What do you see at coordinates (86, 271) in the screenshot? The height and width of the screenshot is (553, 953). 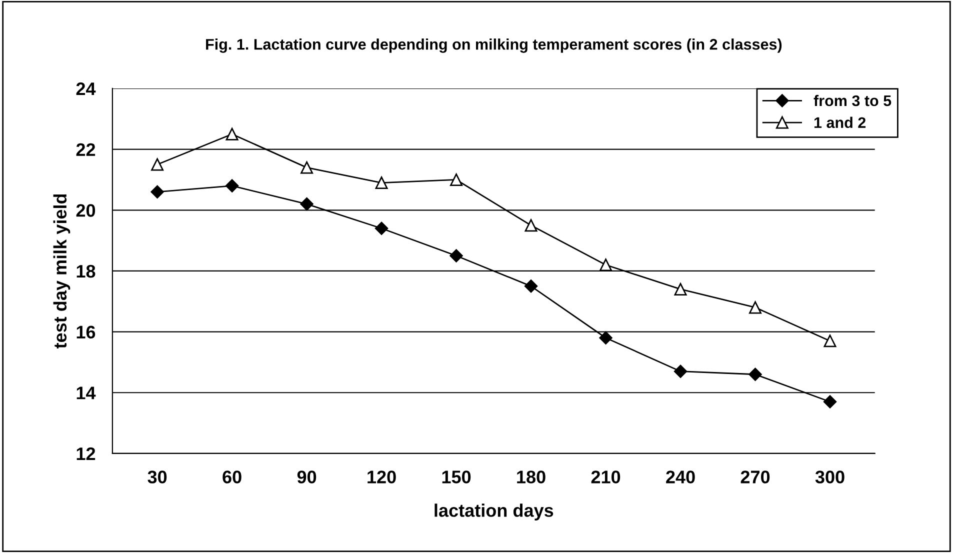 I see `y-tick-label: 18` at bounding box center [86, 271].